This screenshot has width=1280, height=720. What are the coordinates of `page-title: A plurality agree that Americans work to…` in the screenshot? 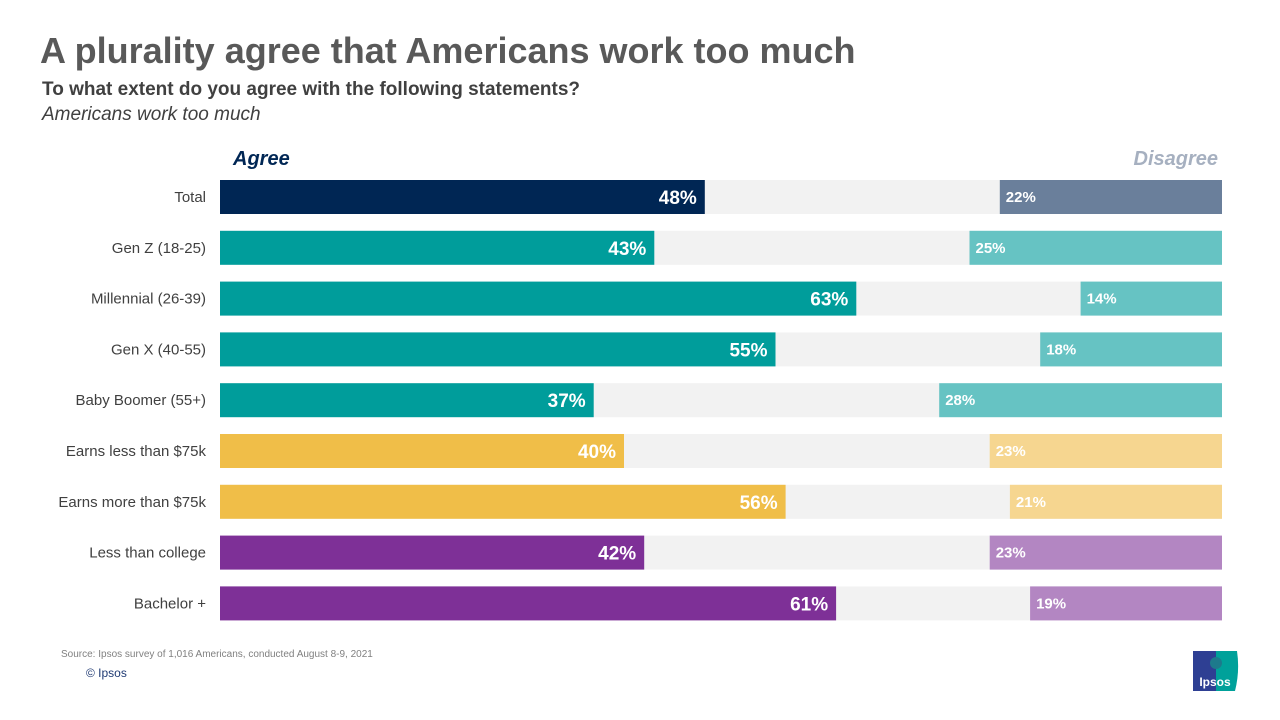 It's located at (448, 50).